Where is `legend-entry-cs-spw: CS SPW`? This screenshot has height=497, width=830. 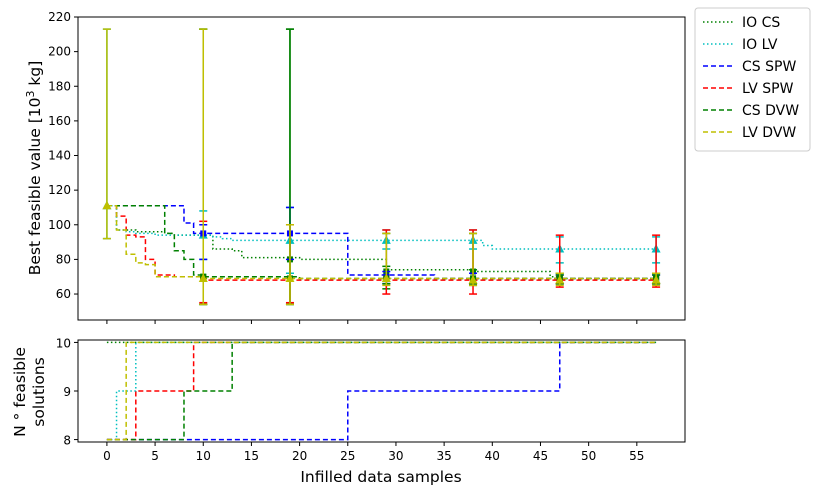
legend-entry-cs-spw: CS SPW is located at coordinates (749, 67).